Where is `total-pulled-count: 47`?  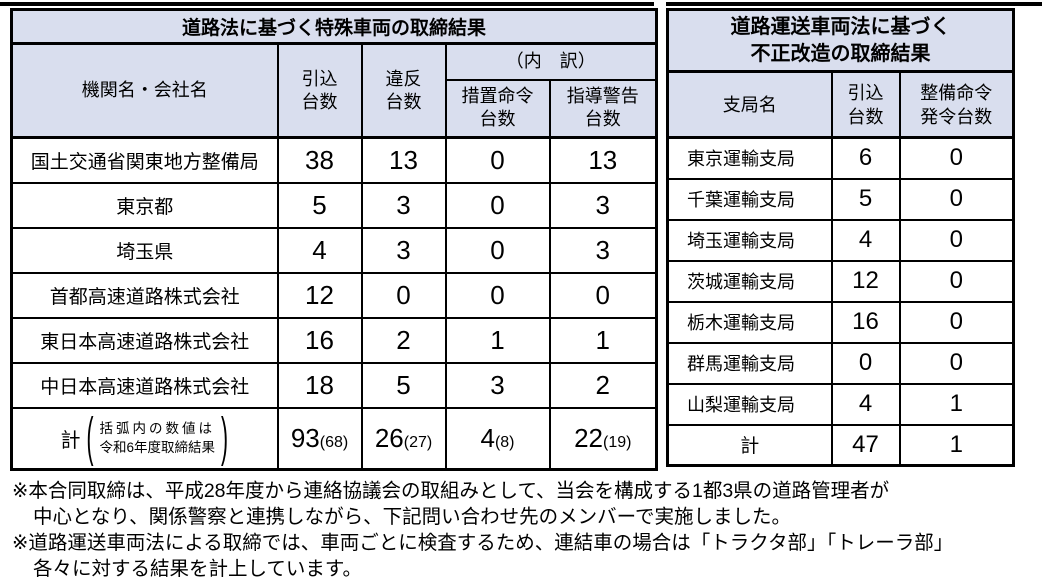 total-pulled-count: 47 is located at coordinates (865, 445).